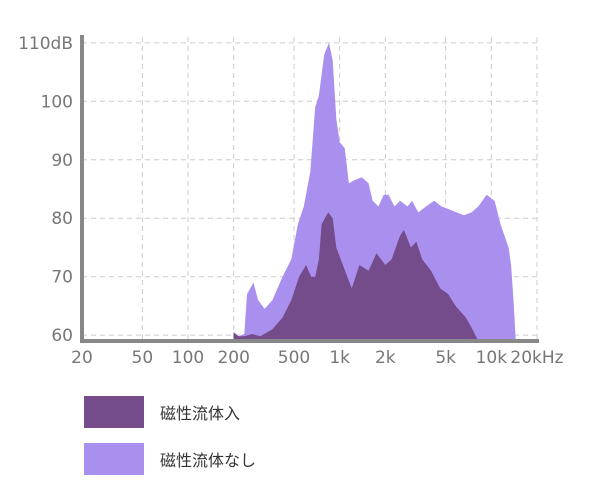 This screenshot has width=600, height=496. Describe the element at coordinates (200, 413) in the screenshot. I see `legend-label-with-fluid: 磁性流体入` at that location.